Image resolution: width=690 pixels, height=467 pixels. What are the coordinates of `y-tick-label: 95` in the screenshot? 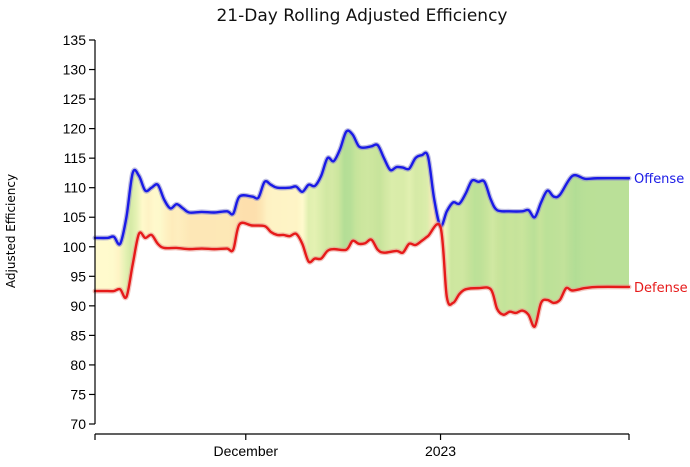 It's located at (78, 276).